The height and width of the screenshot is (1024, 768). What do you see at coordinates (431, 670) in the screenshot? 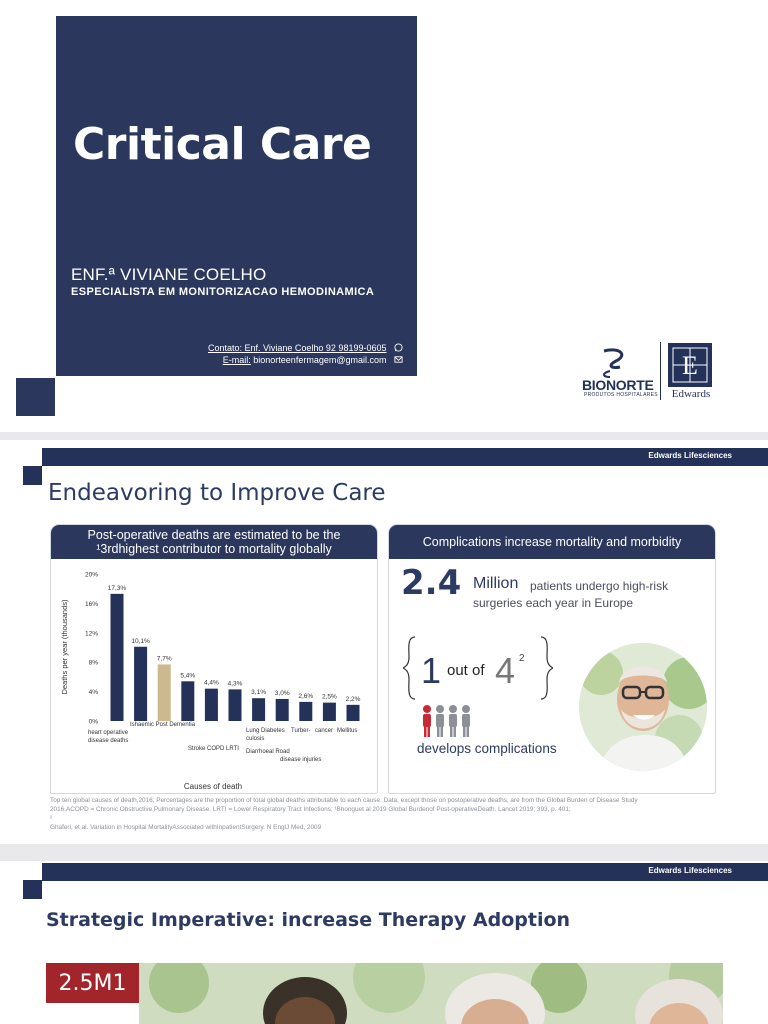
I see `fraction-one: 1` at bounding box center [431, 670].